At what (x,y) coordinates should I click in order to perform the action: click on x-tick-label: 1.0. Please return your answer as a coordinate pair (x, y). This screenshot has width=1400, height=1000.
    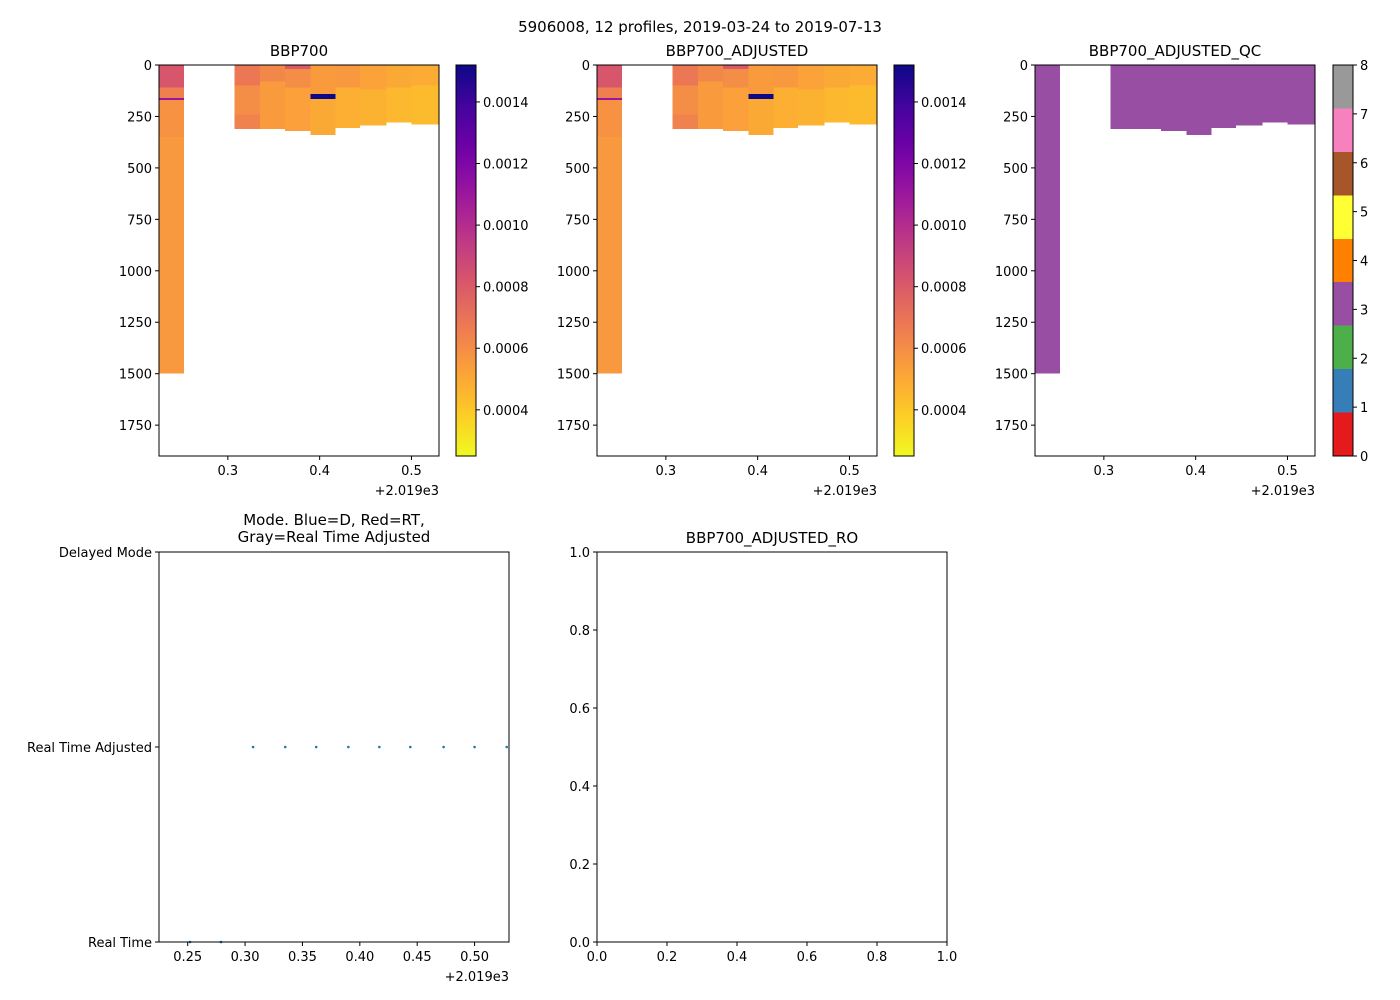
    Looking at the image, I should click on (947, 957).